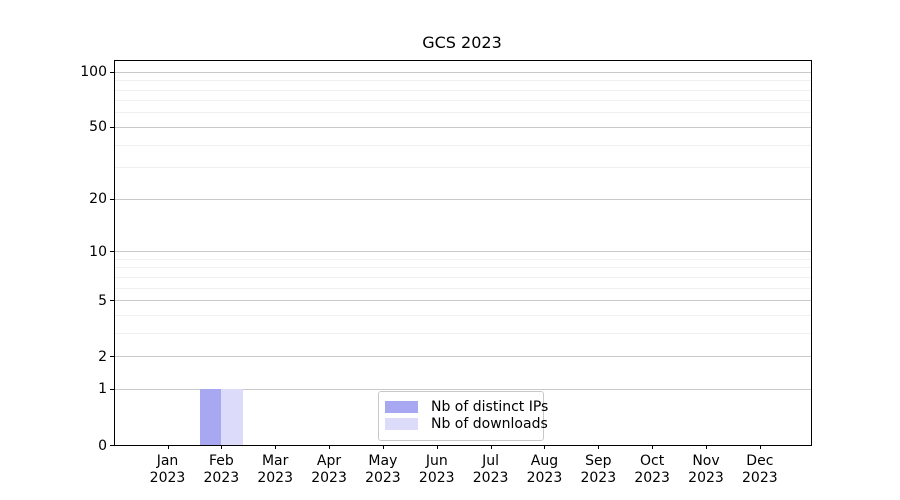 The height and width of the screenshot is (500, 900). I want to click on x-tick-label: Aug 2023, so click(544, 470).